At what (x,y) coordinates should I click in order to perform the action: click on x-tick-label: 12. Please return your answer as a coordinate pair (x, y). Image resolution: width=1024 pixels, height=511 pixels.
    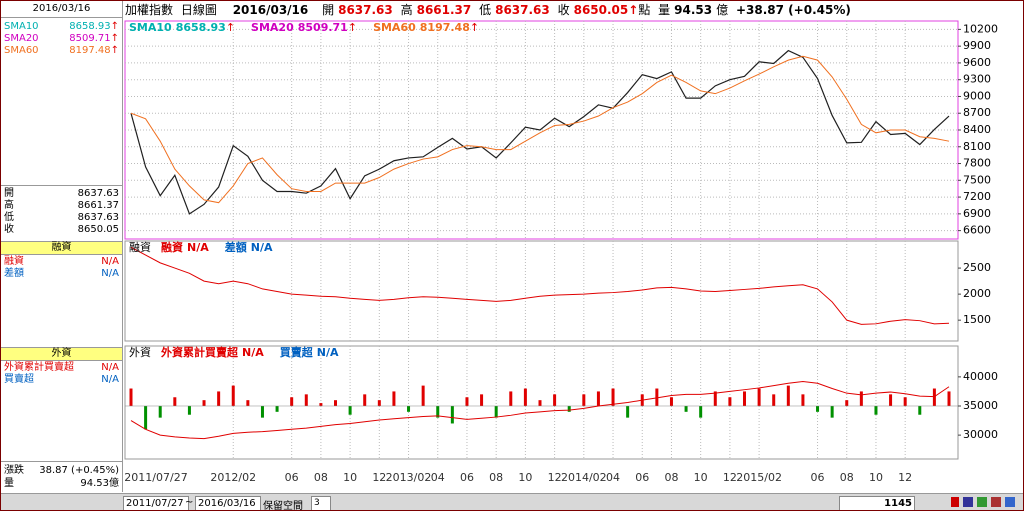
    Looking at the image, I should click on (730, 477).